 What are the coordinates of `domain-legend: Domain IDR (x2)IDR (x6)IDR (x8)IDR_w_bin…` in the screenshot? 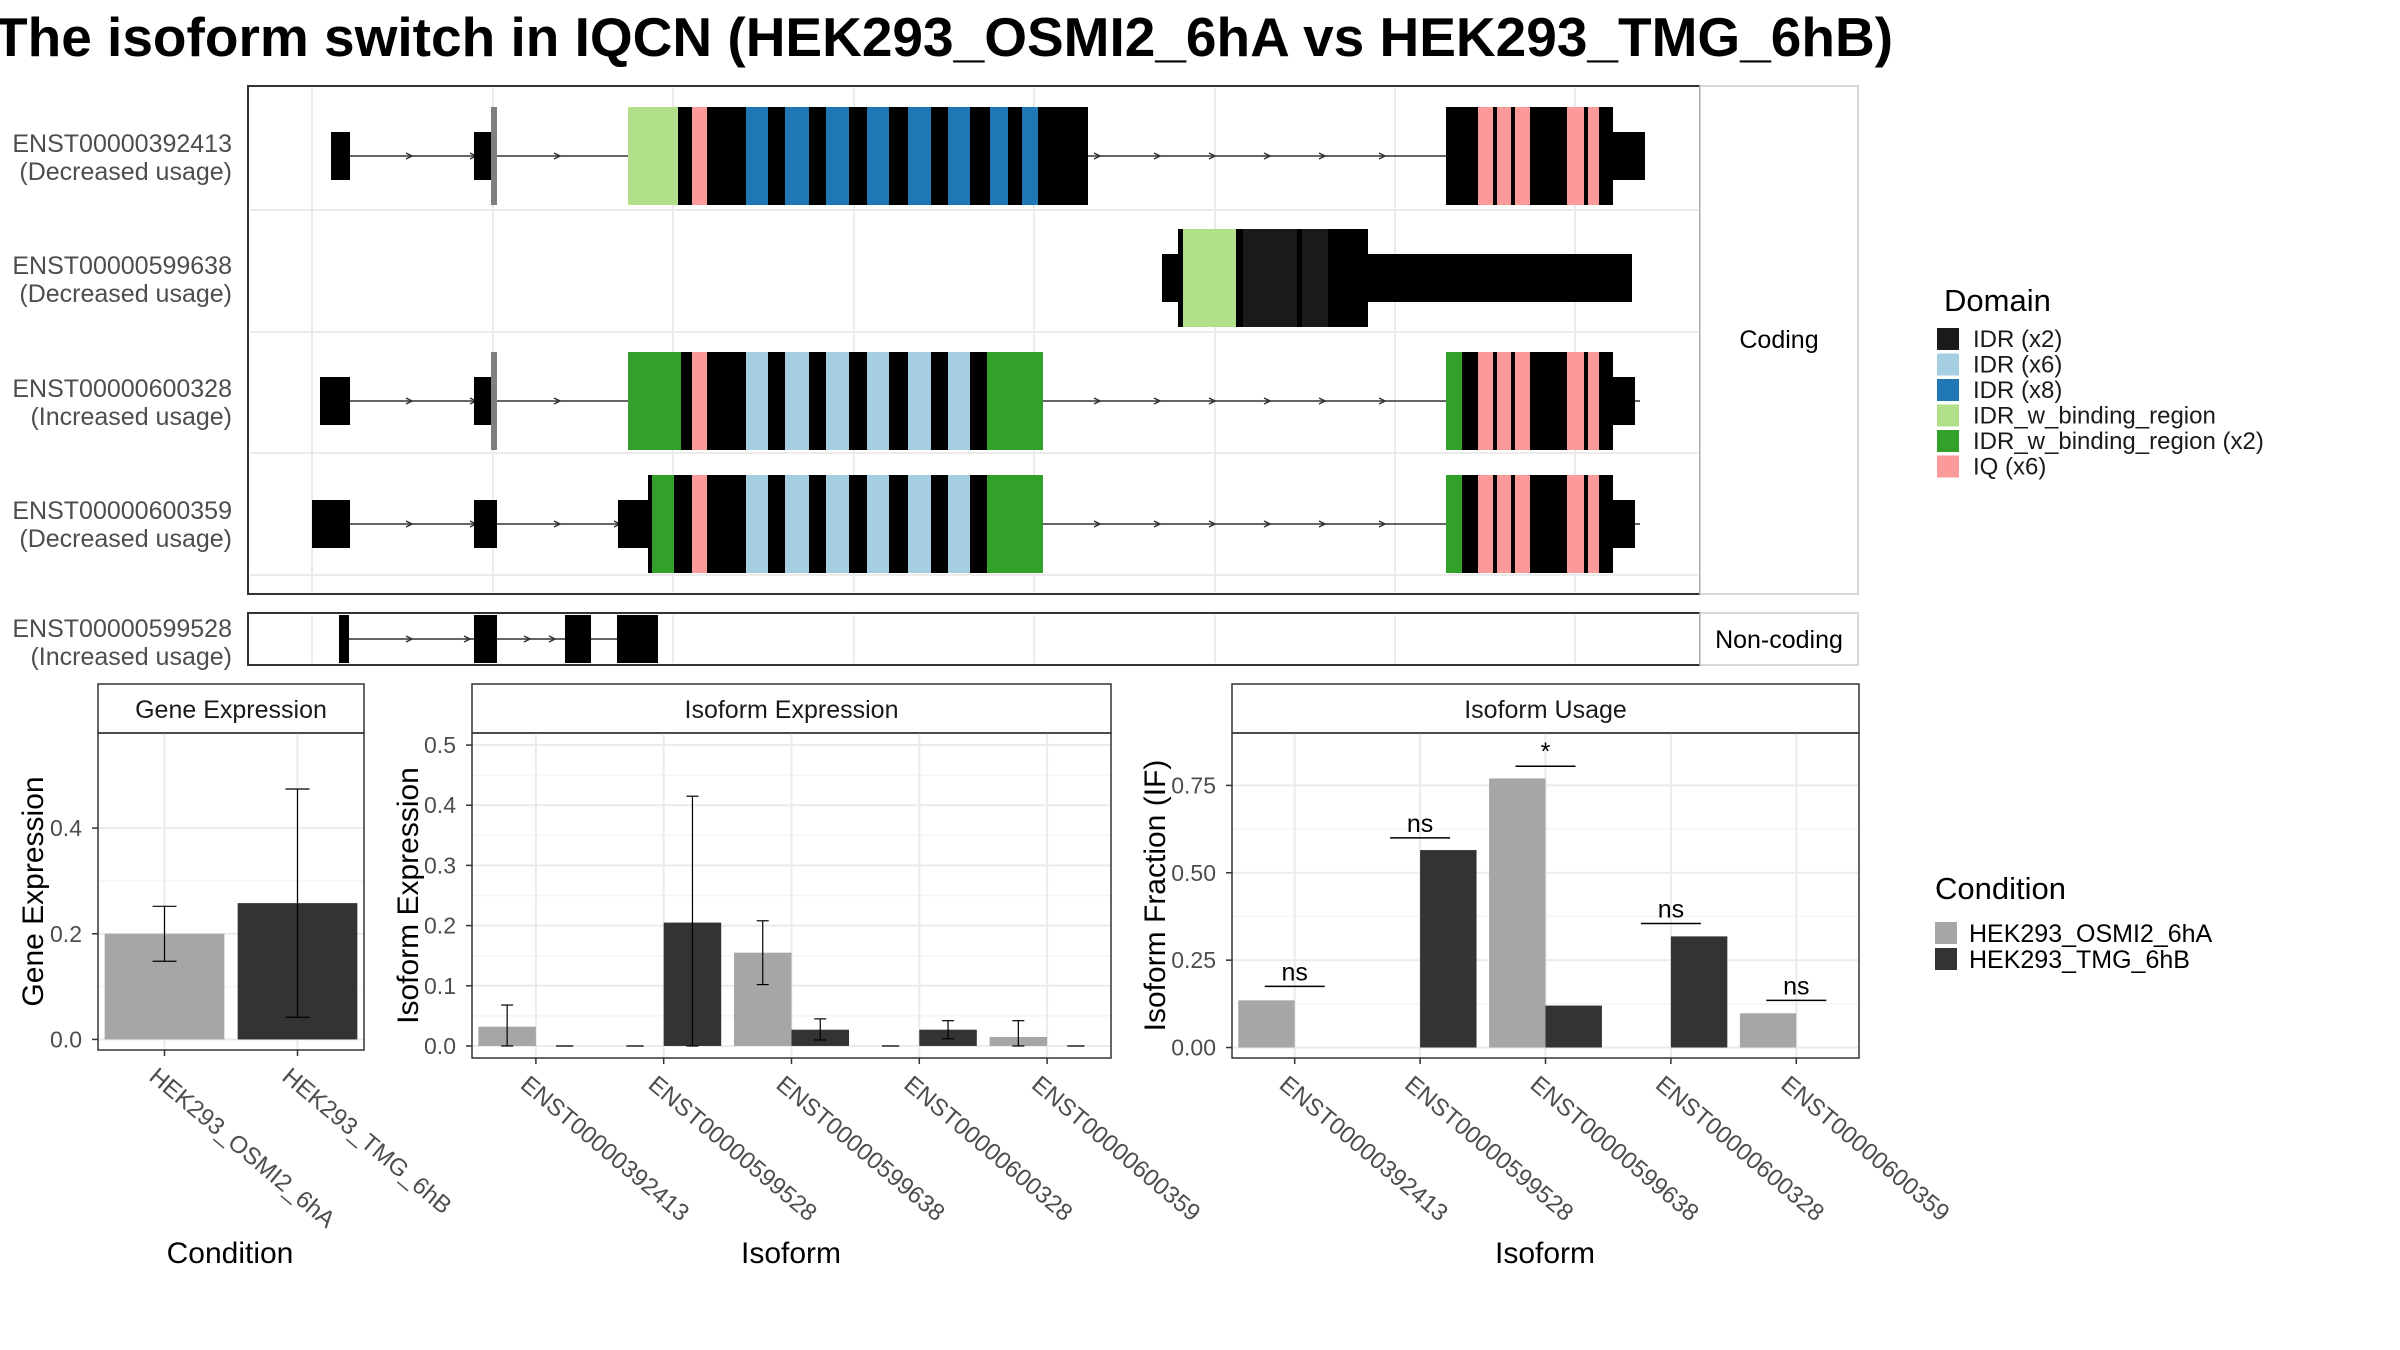 It's located at (2100, 382).